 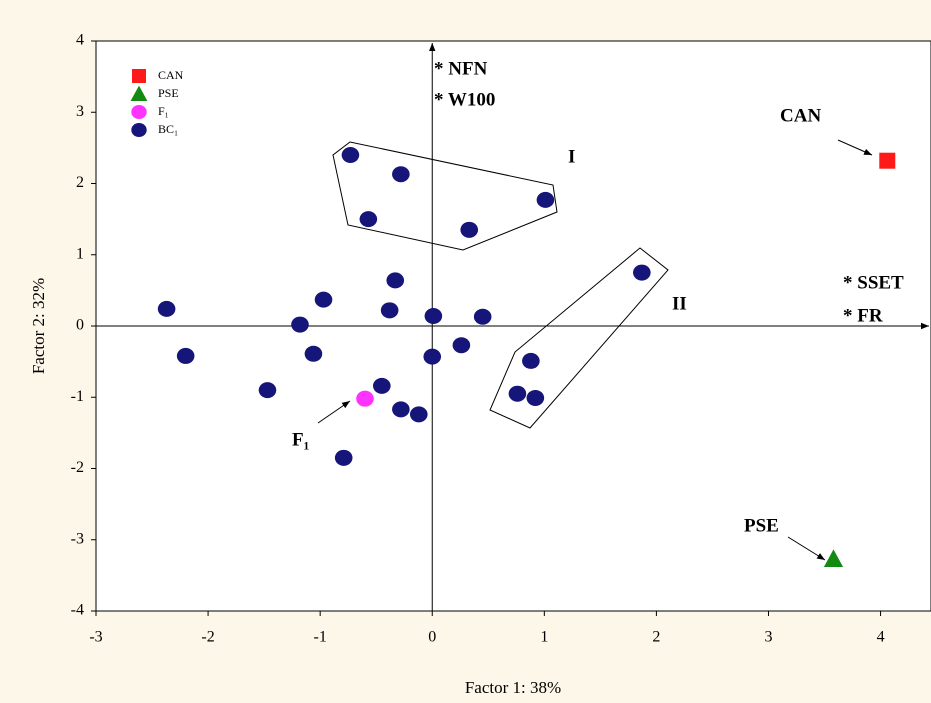 What do you see at coordinates (679, 303) in the screenshot?
I see `annotation: II` at bounding box center [679, 303].